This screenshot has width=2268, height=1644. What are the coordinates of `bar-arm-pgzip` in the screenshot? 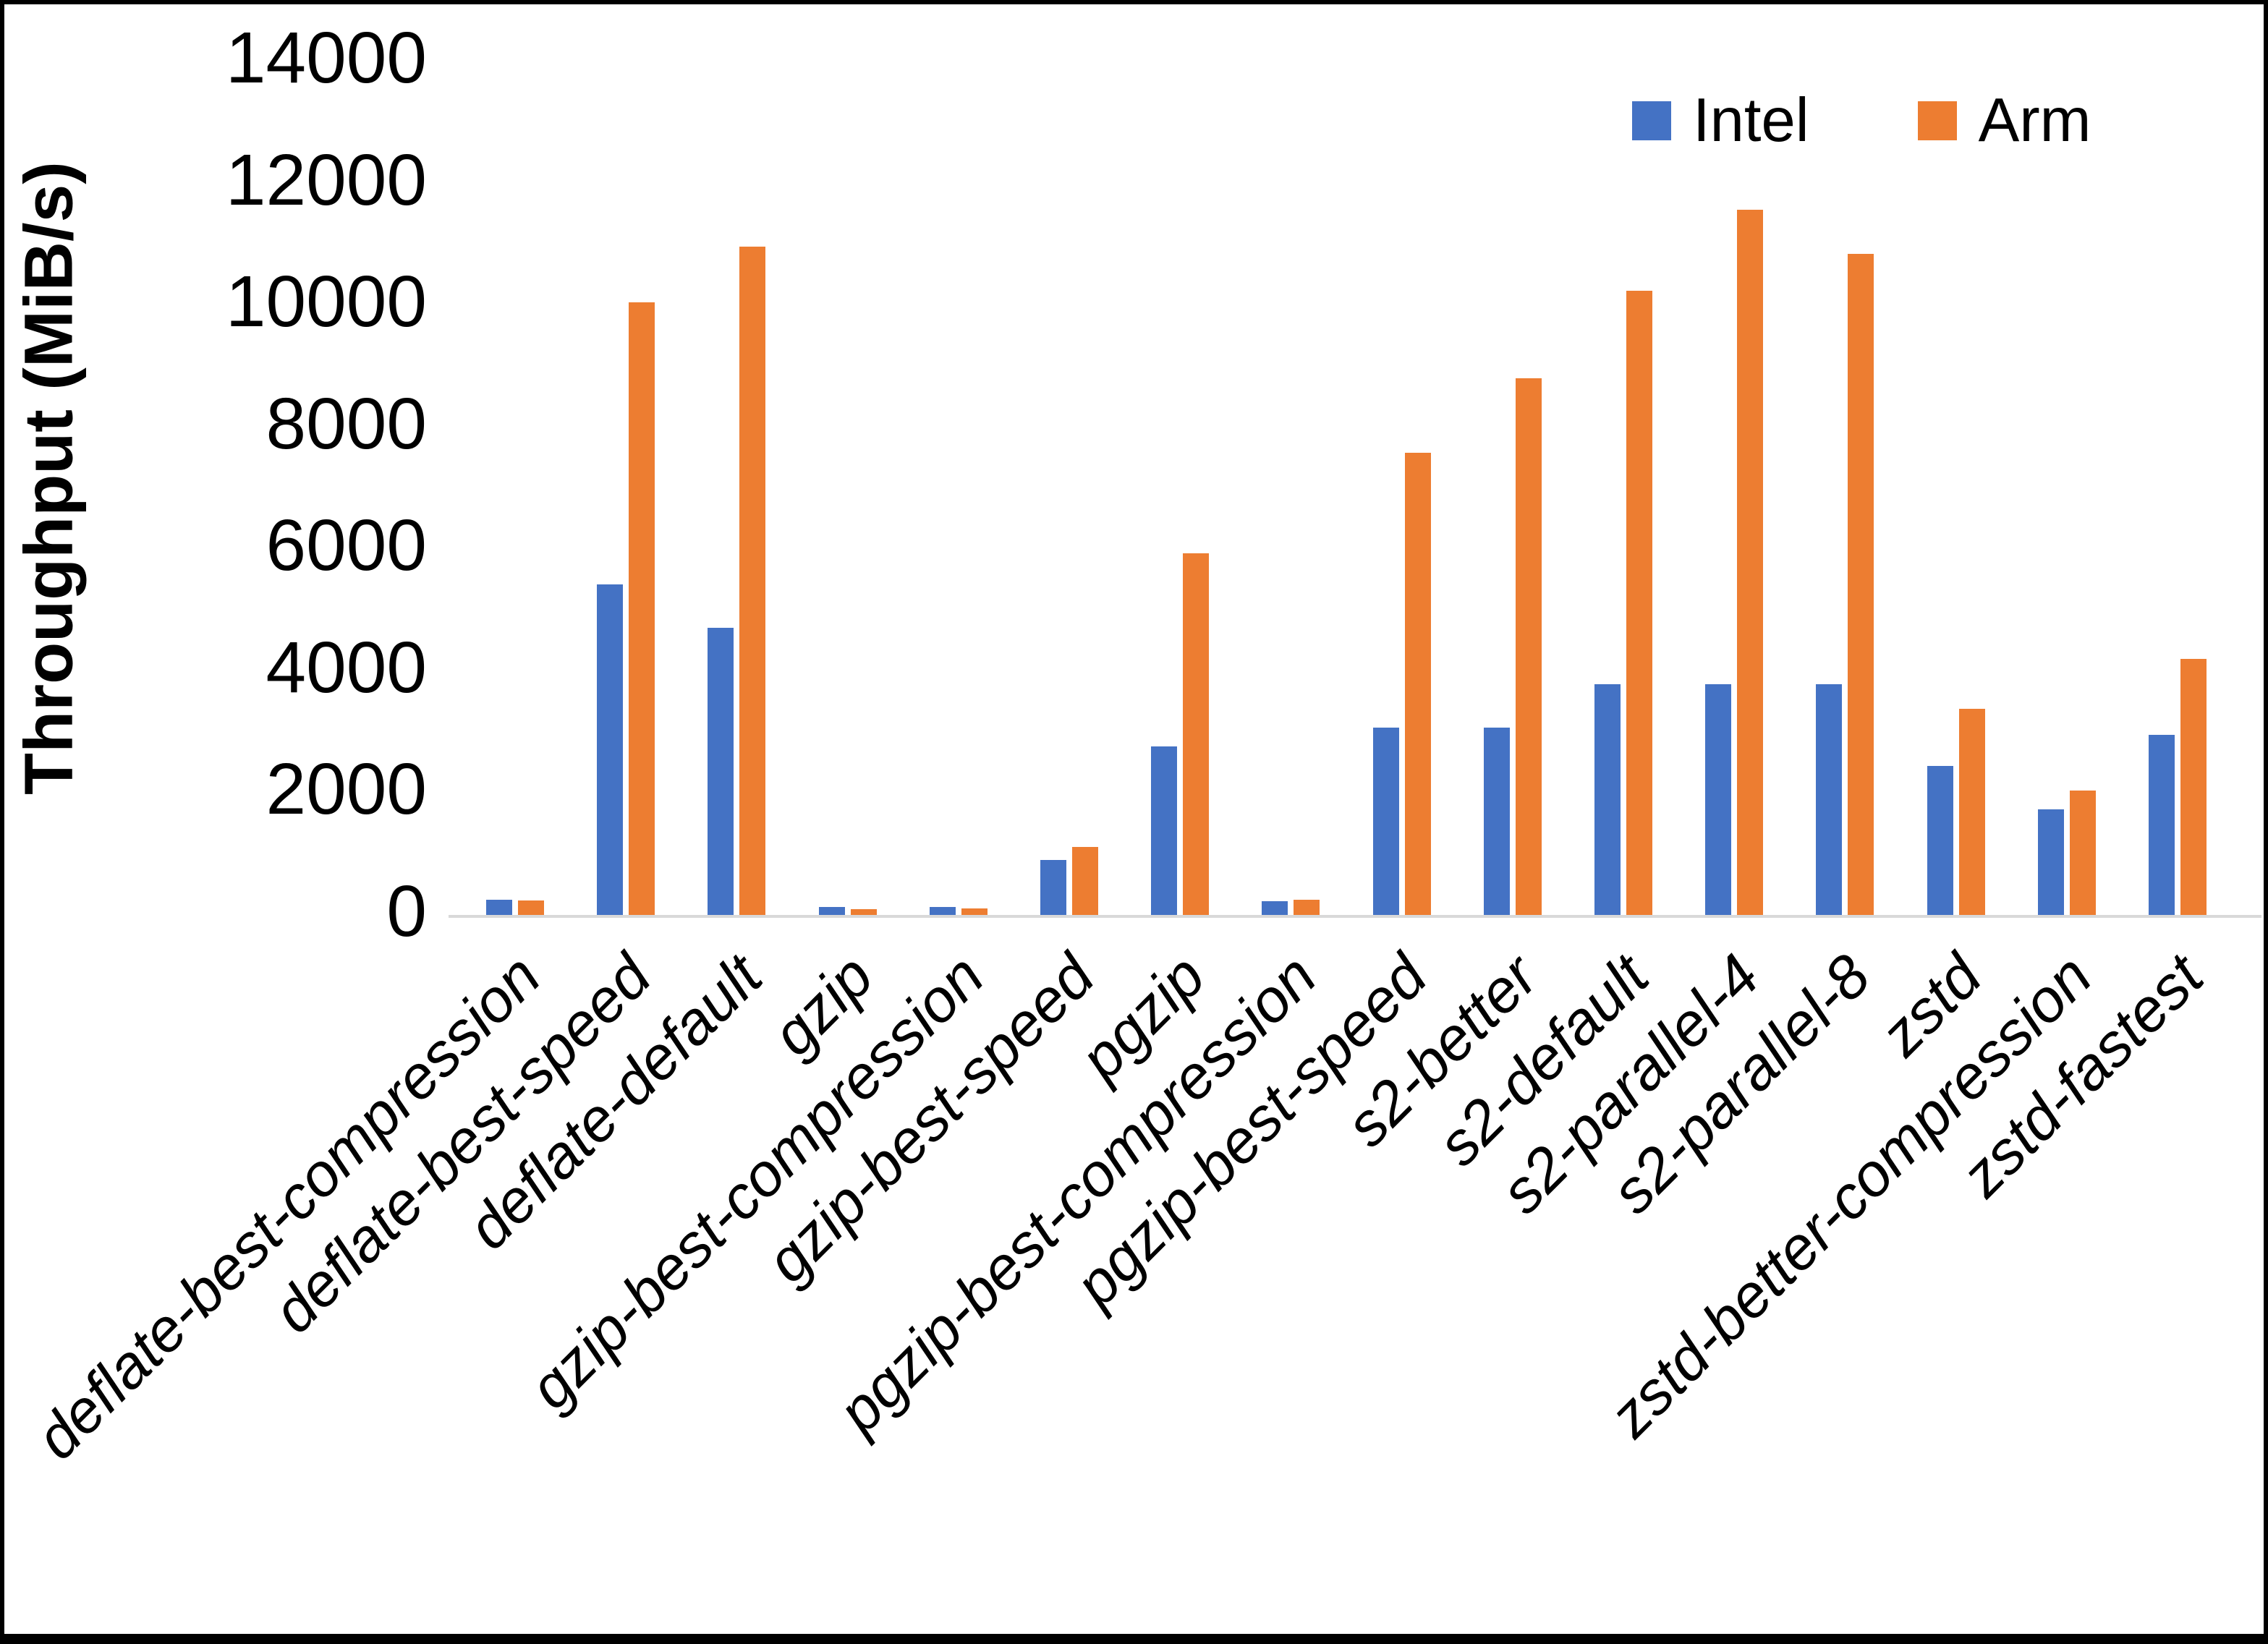 It's located at (1196, 734).